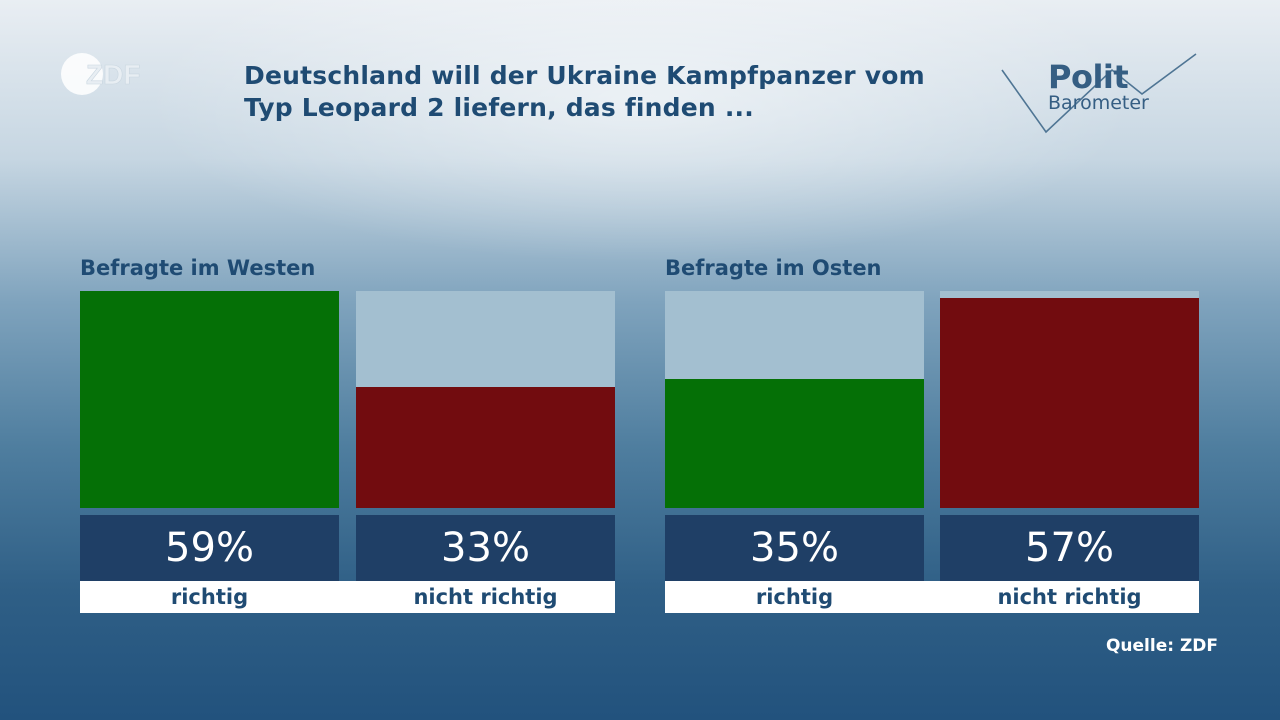 The width and height of the screenshot is (1280, 720). I want to click on category-strip-east, so click(932, 597).